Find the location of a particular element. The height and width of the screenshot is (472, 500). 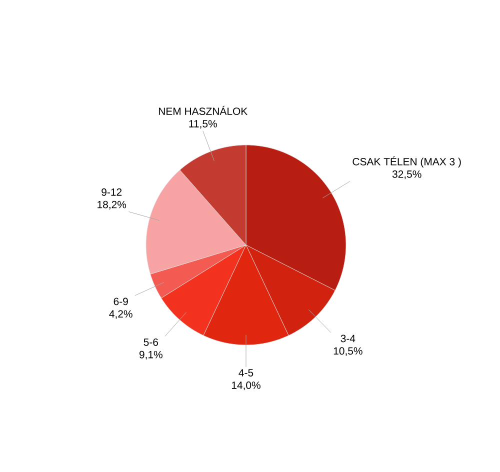

slice-label: 5-6 is located at coordinates (151, 342).